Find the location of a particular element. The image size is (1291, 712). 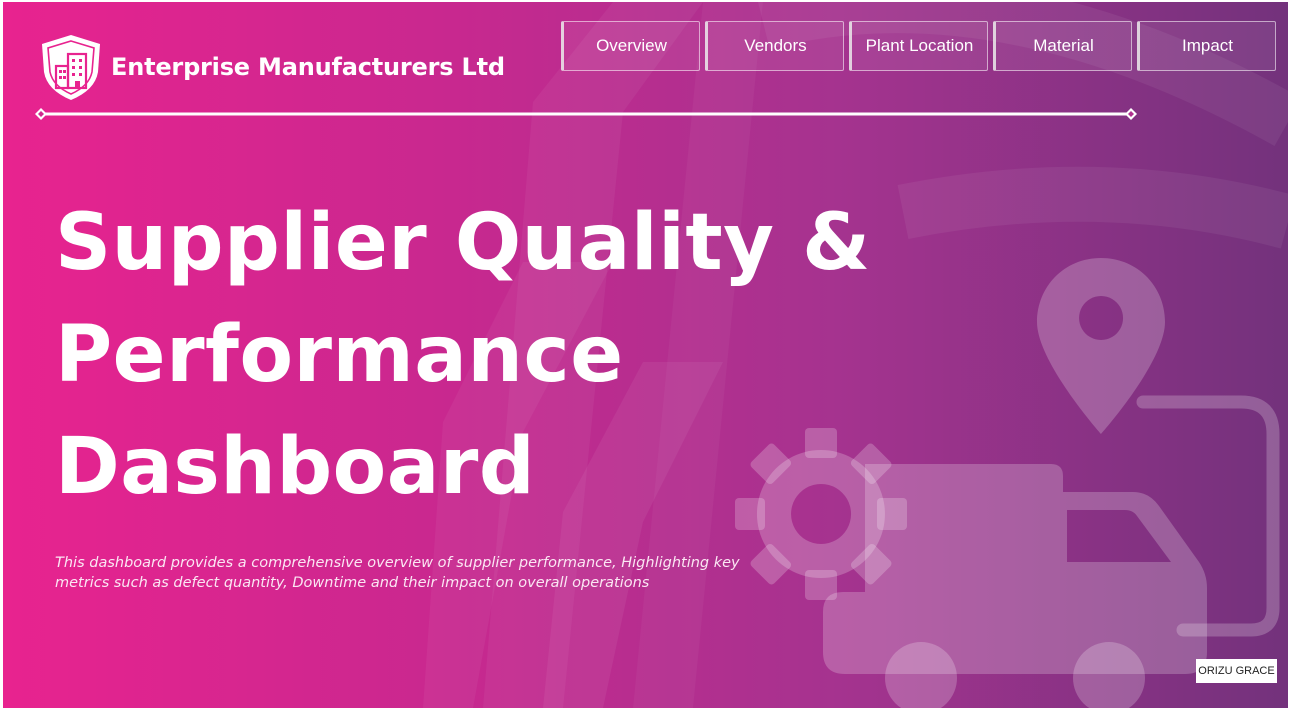

nav-button-material: Material is located at coordinates (1062, 46).